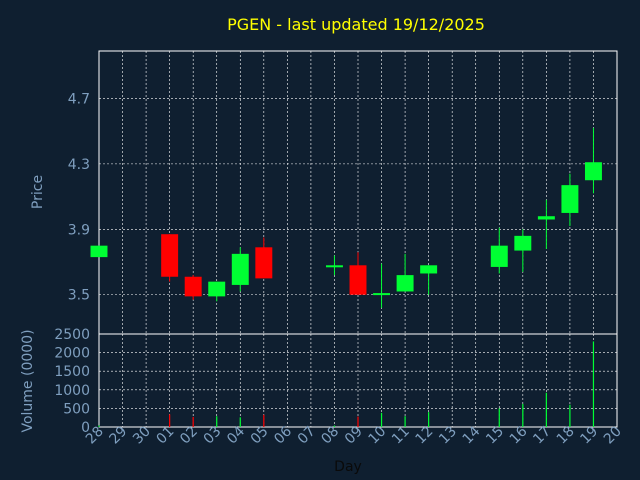  I want to click on x-axis-label: Day, so click(348, 467).